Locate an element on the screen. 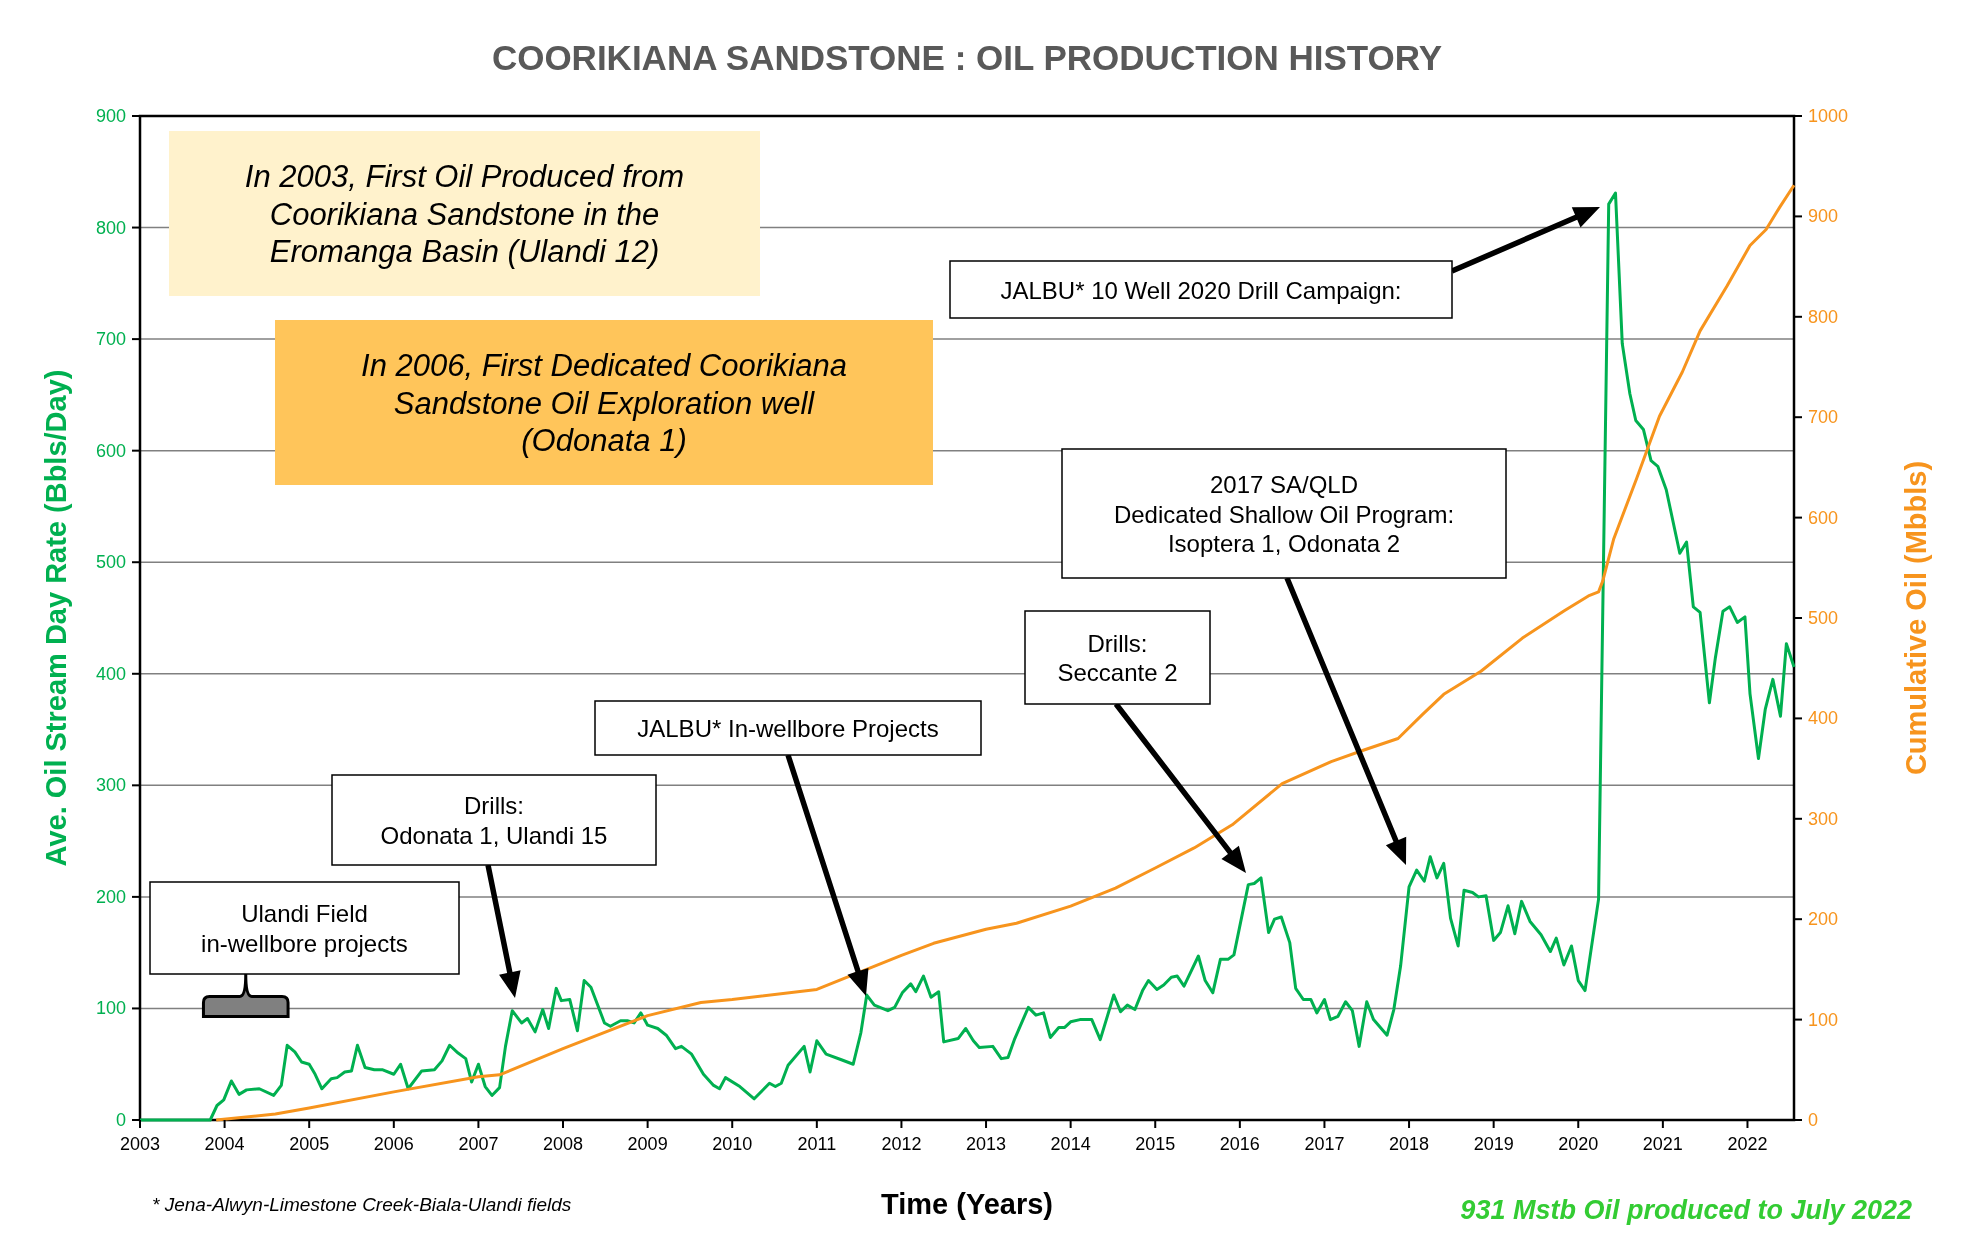 Image resolution: width=1961 pixels, height=1237 pixels. x-tick-label: 2015 is located at coordinates (1155, 1144).